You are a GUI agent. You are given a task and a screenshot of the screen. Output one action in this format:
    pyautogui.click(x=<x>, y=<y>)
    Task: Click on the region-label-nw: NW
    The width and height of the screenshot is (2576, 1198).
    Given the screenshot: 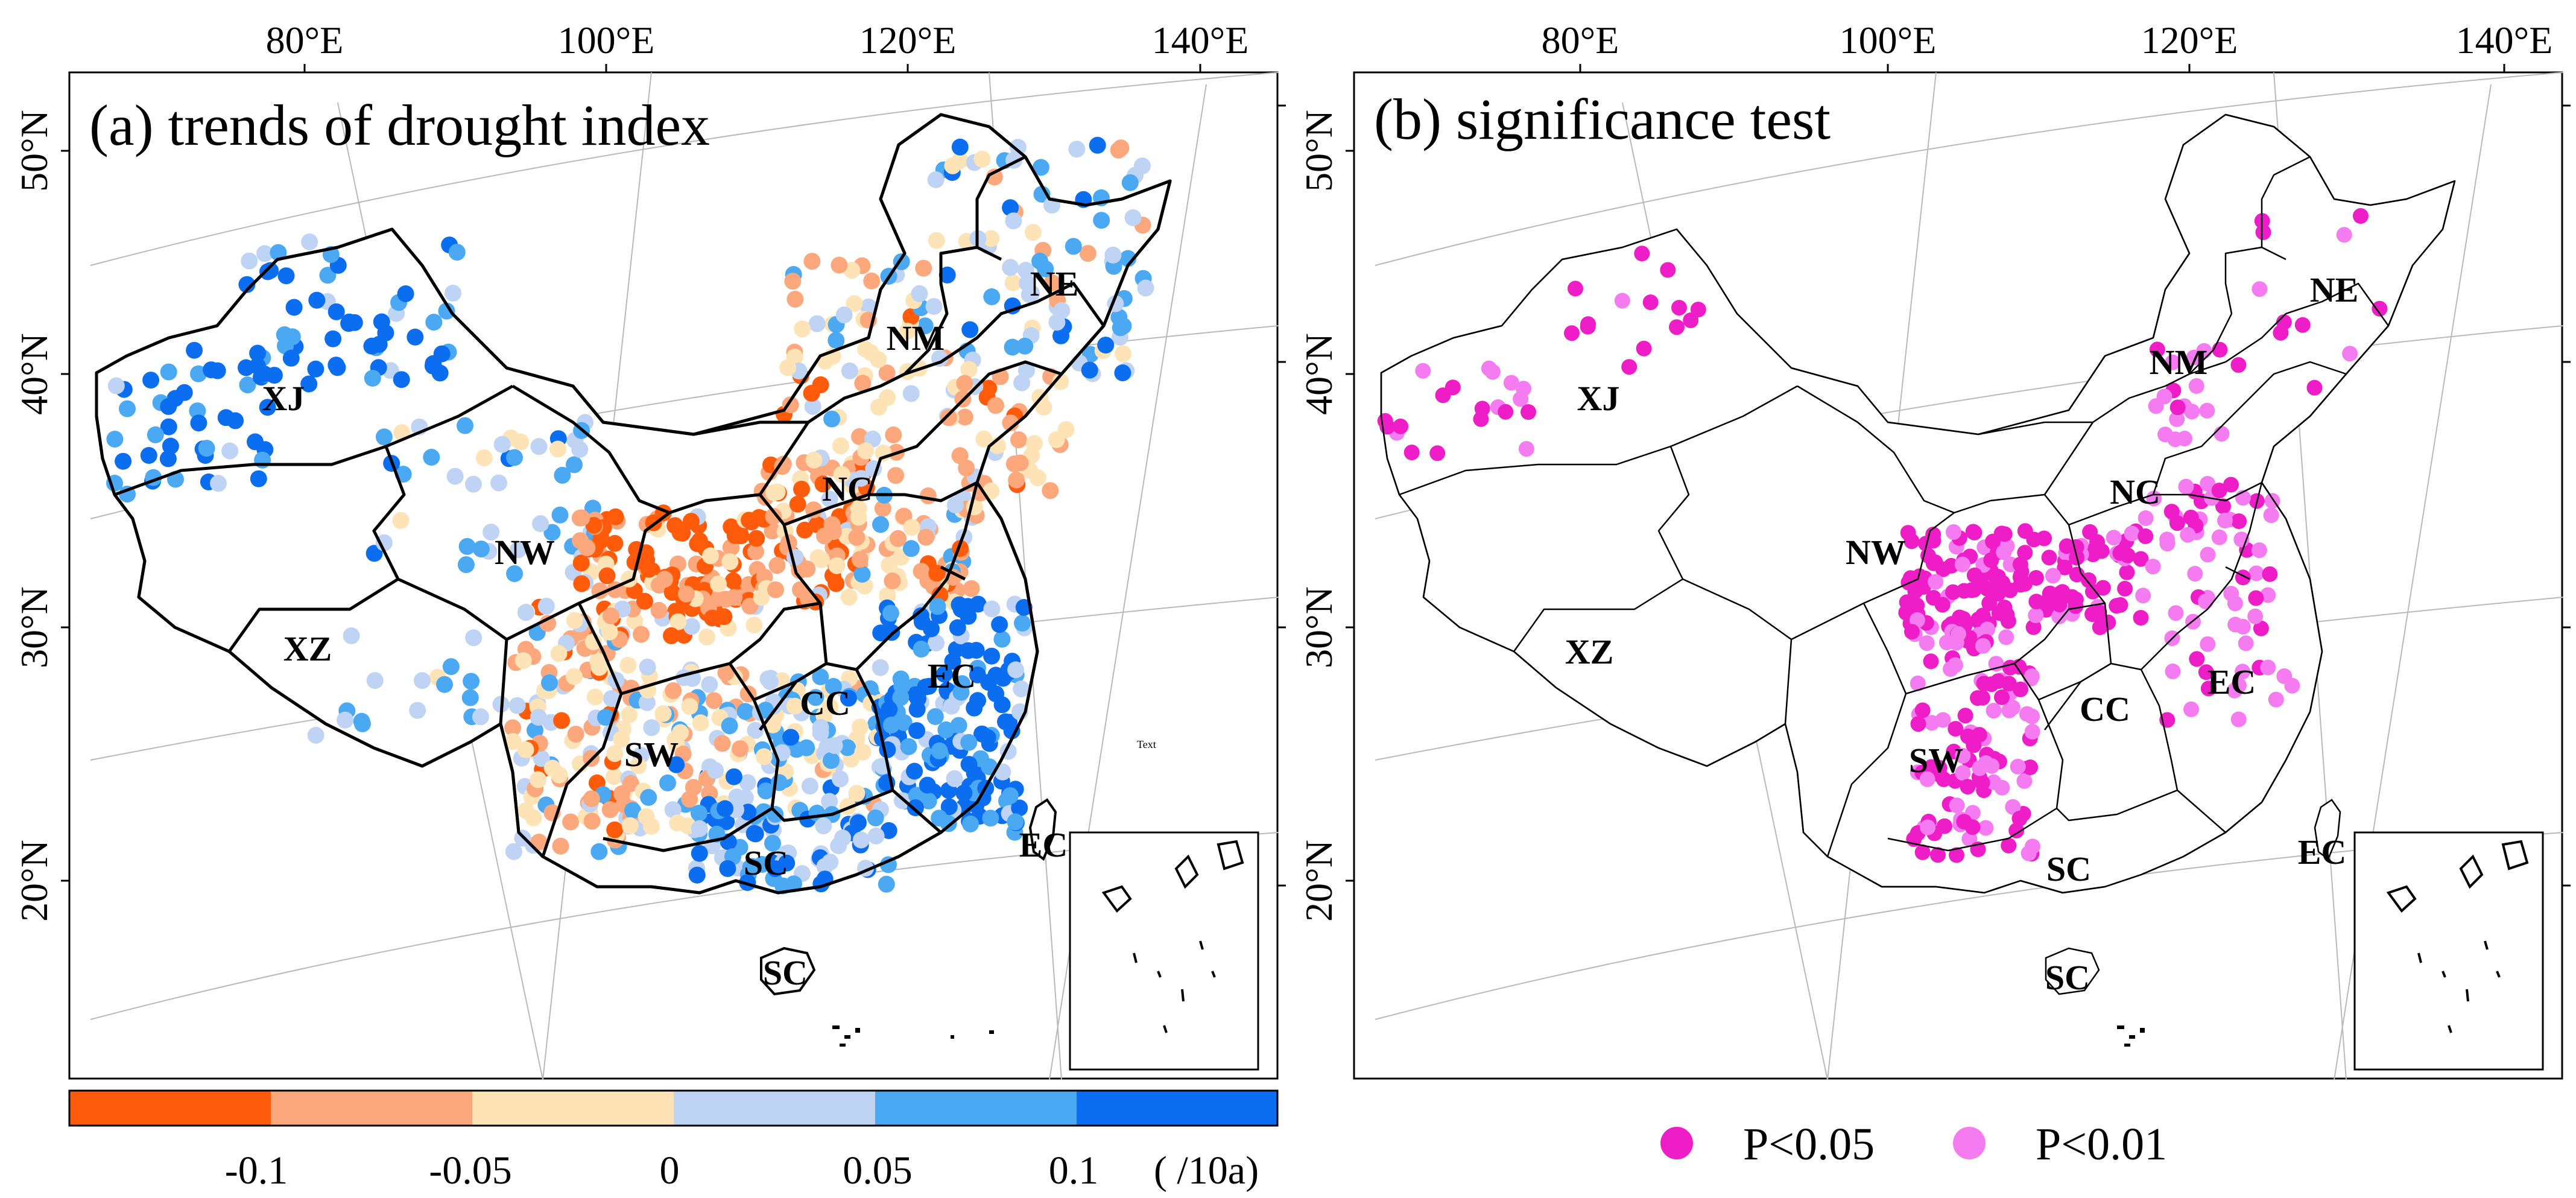 What is the action you would take?
    pyautogui.click(x=525, y=552)
    